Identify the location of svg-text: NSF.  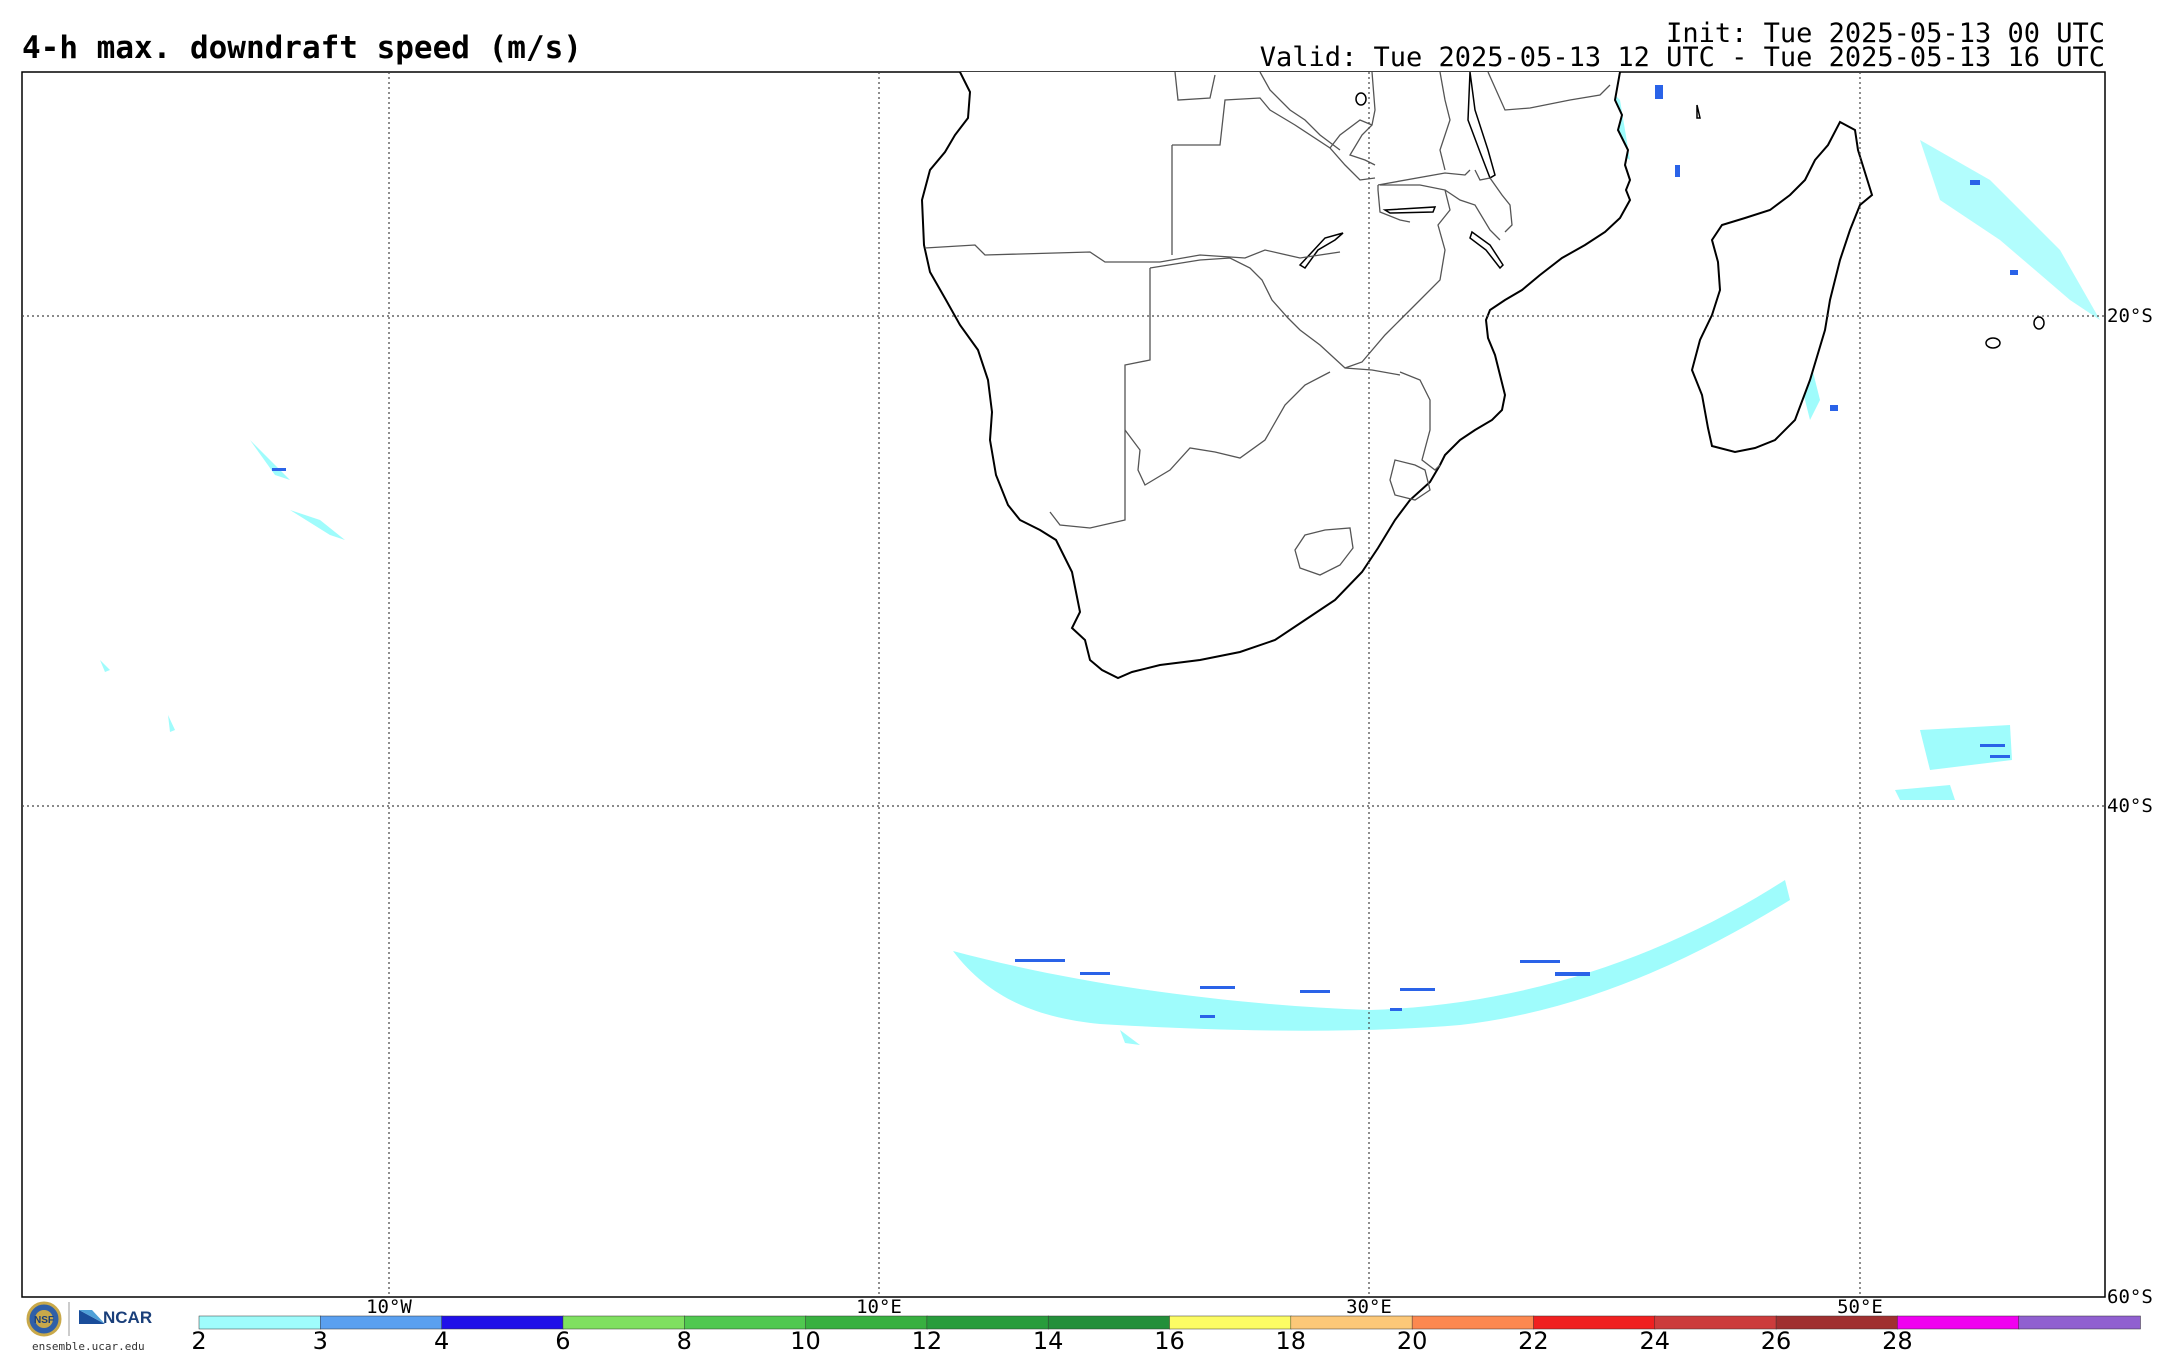
(44, 1320).